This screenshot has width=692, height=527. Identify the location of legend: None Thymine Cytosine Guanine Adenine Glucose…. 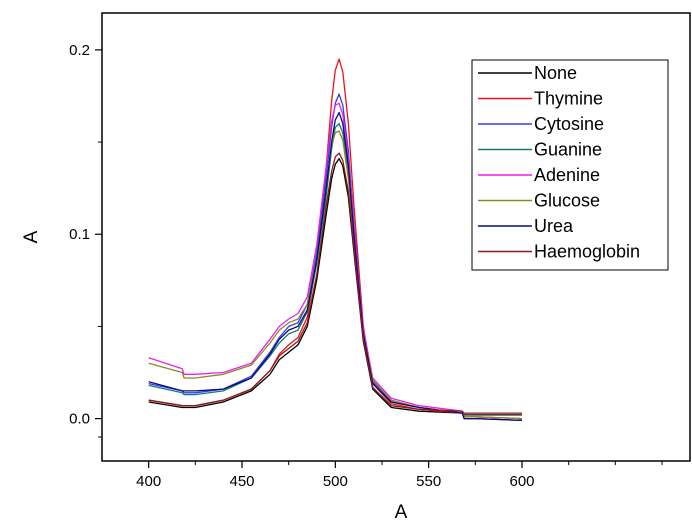
(570, 165).